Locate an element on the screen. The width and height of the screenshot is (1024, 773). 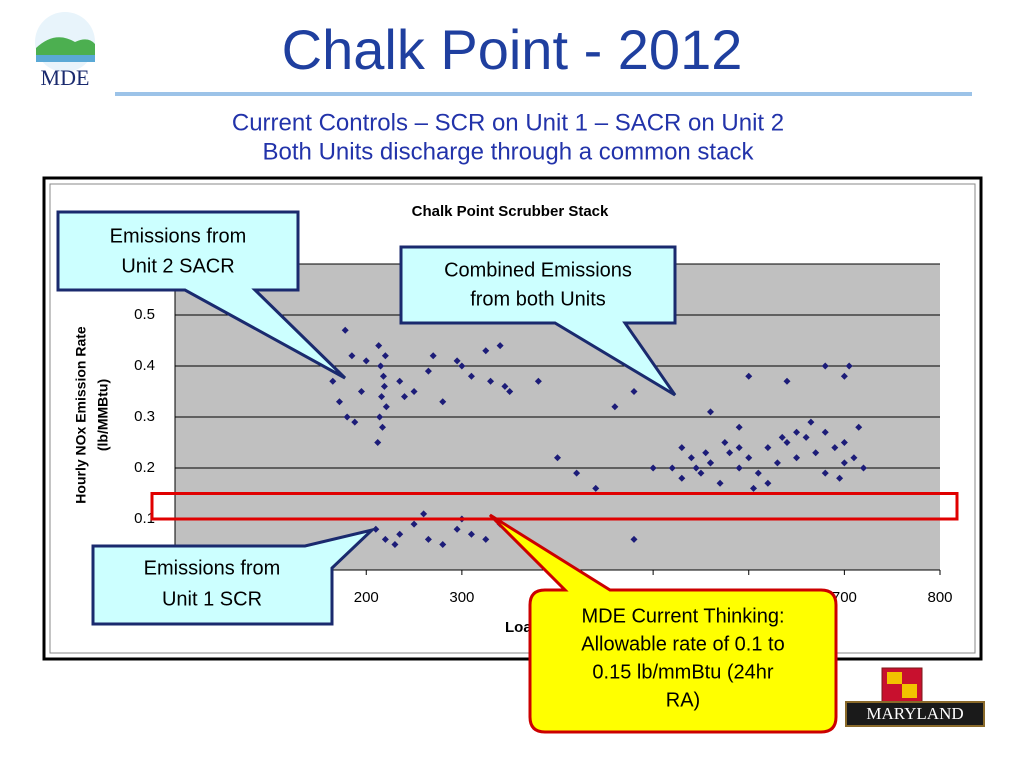
x-tick-label: 300 is located at coordinates (461, 597).